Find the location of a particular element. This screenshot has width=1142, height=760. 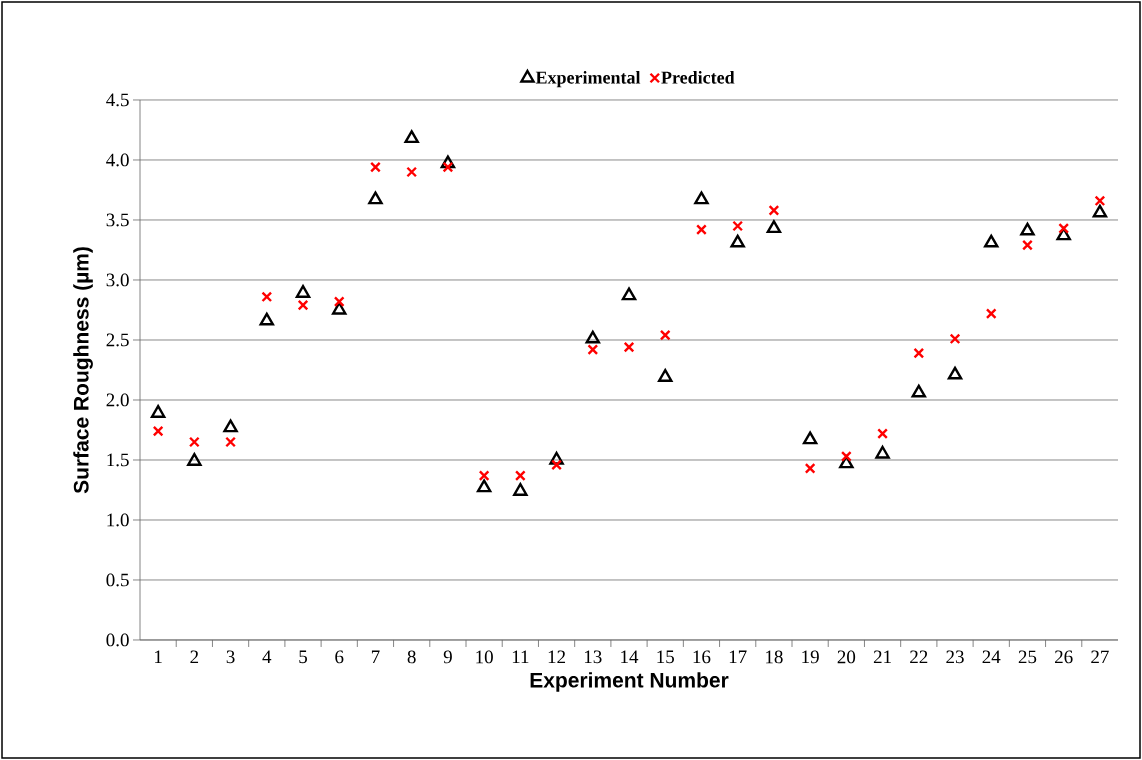

x-tick-label: 19 is located at coordinates (810, 657).